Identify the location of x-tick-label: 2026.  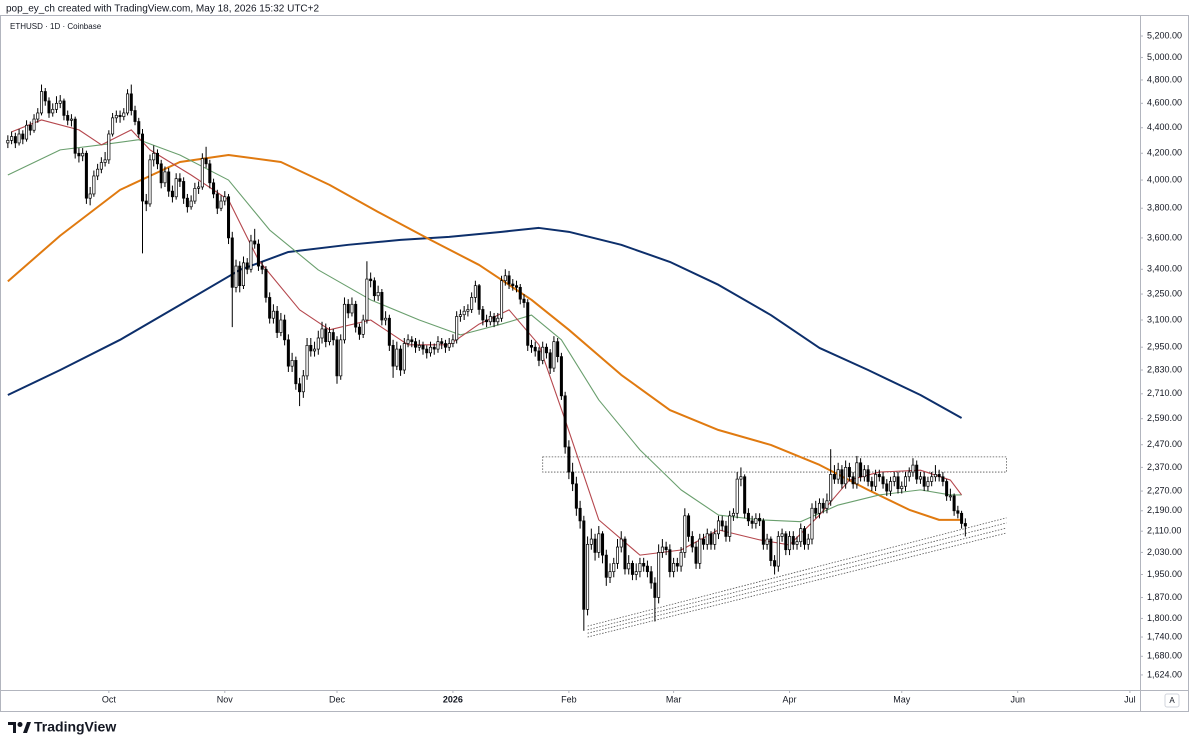
(453, 699).